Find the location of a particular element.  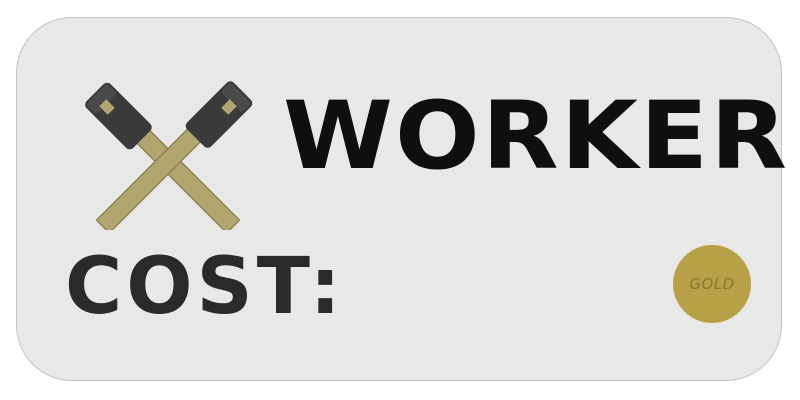

coin-label: GOLD is located at coordinates (712, 284).